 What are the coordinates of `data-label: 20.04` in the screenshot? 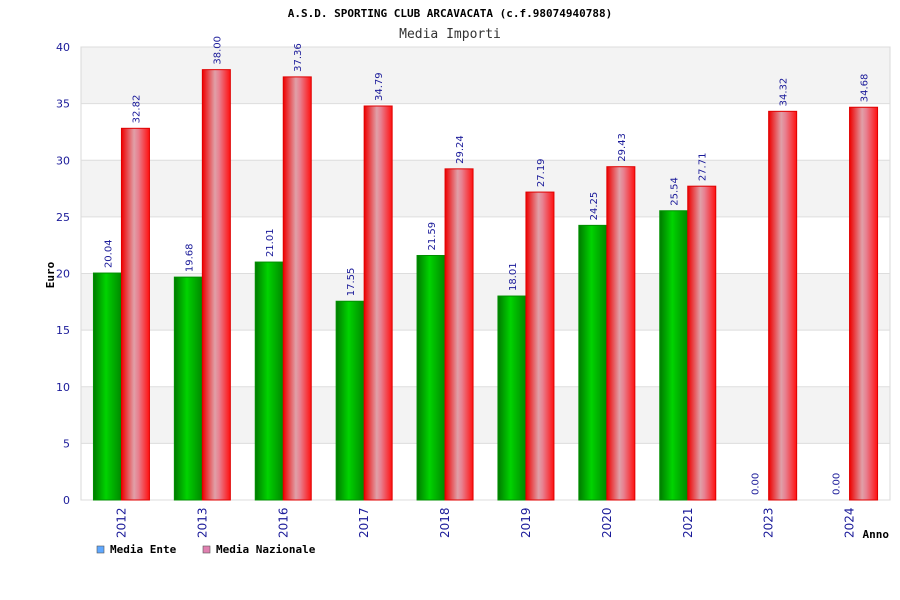 It's located at (108, 253).